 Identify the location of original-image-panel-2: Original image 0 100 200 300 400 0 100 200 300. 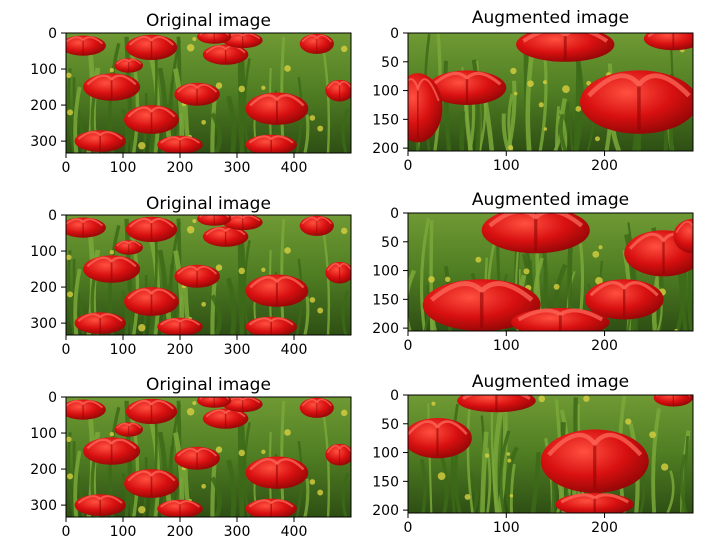
(191, 276).